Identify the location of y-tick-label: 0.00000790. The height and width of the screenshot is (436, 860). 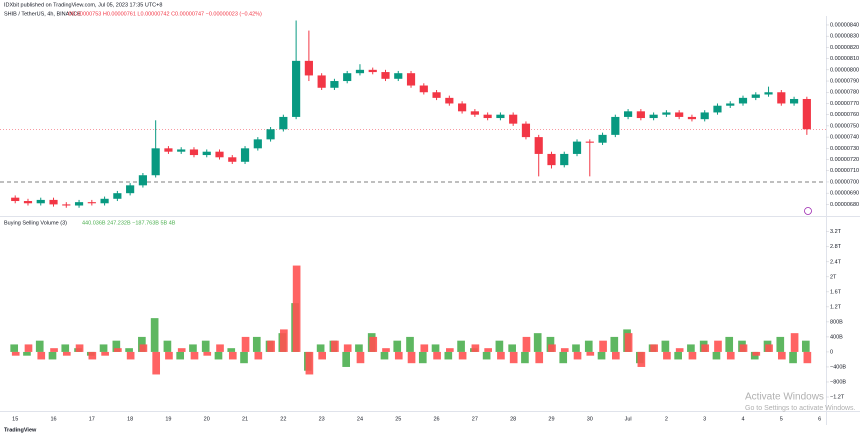
(844, 81).